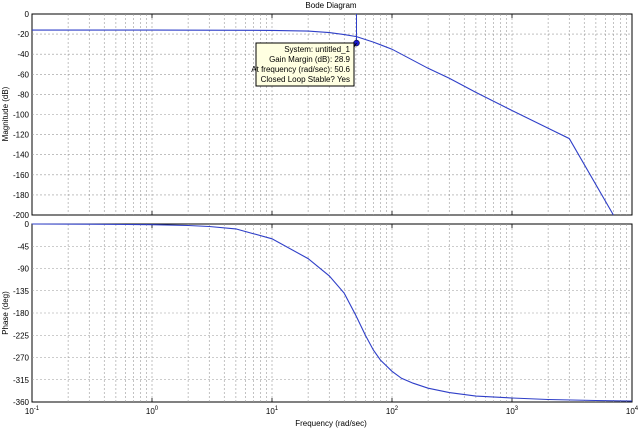 The height and width of the screenshot is (431, 642). Describe the element at coordinates (512, 411) in the screenshot. I see `x-tick-label: 10³` at that location.